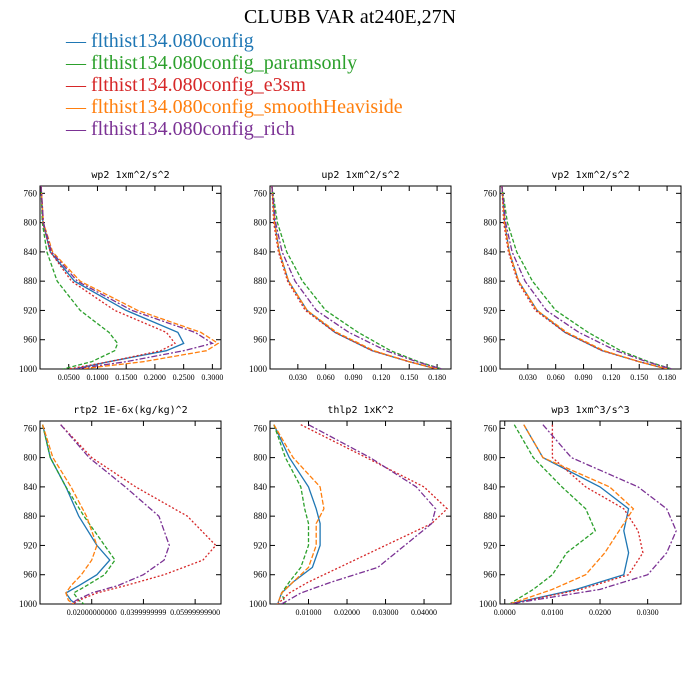  What do you see at coordinates (600, 612) in the screenshot?
I see `x-tick-label: 0.0200` at bounding box center [600, 612].